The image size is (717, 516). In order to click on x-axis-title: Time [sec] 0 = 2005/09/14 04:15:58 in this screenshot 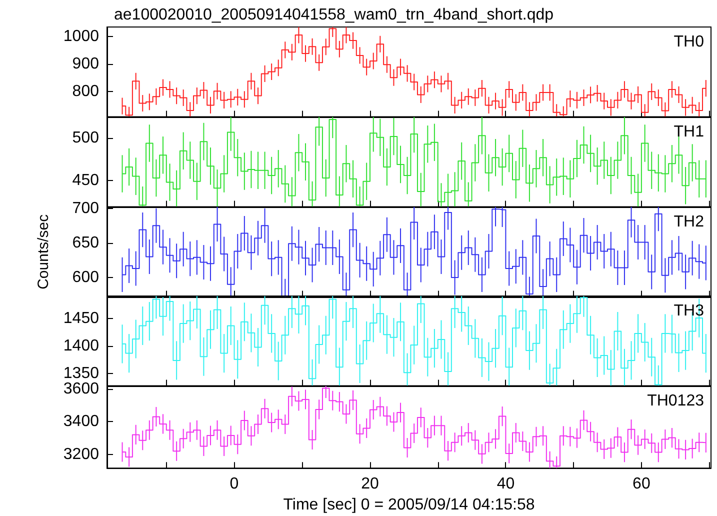, I will do `click(409, 505)`.